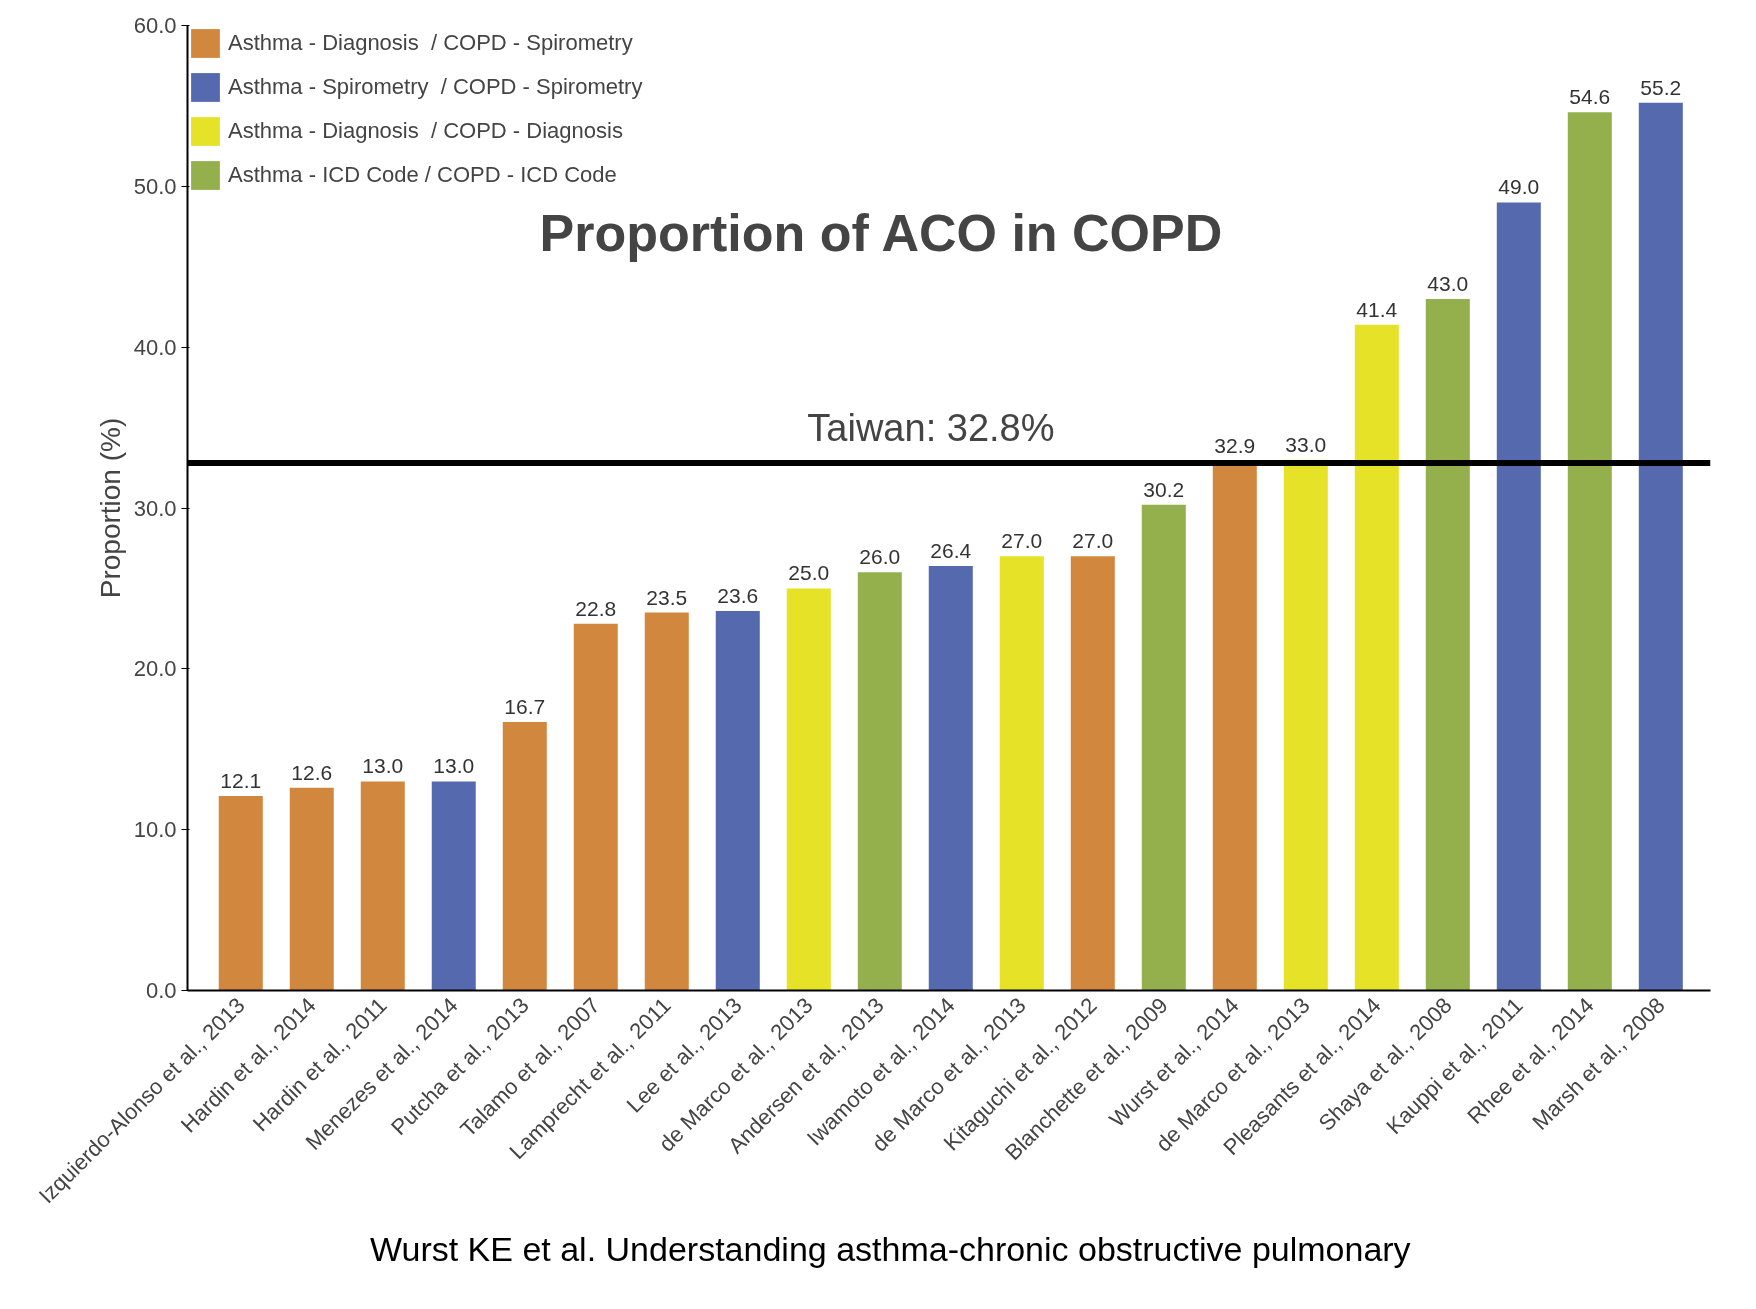 This screenshot has height=1309, width=1756. Describe the element at coordinates (1661, 87) in the screenshot. I see `data-label: 55.2` at that location.